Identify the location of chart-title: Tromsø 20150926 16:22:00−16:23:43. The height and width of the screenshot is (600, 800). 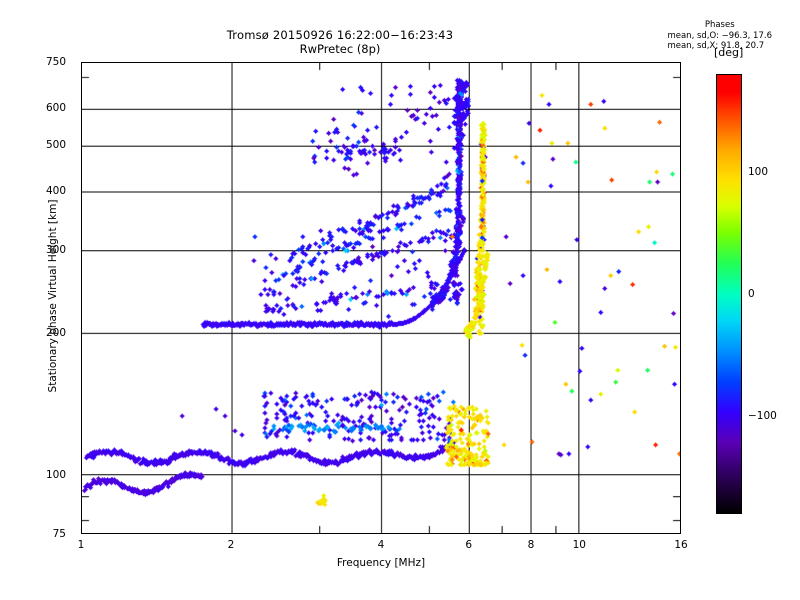
(340, 35).